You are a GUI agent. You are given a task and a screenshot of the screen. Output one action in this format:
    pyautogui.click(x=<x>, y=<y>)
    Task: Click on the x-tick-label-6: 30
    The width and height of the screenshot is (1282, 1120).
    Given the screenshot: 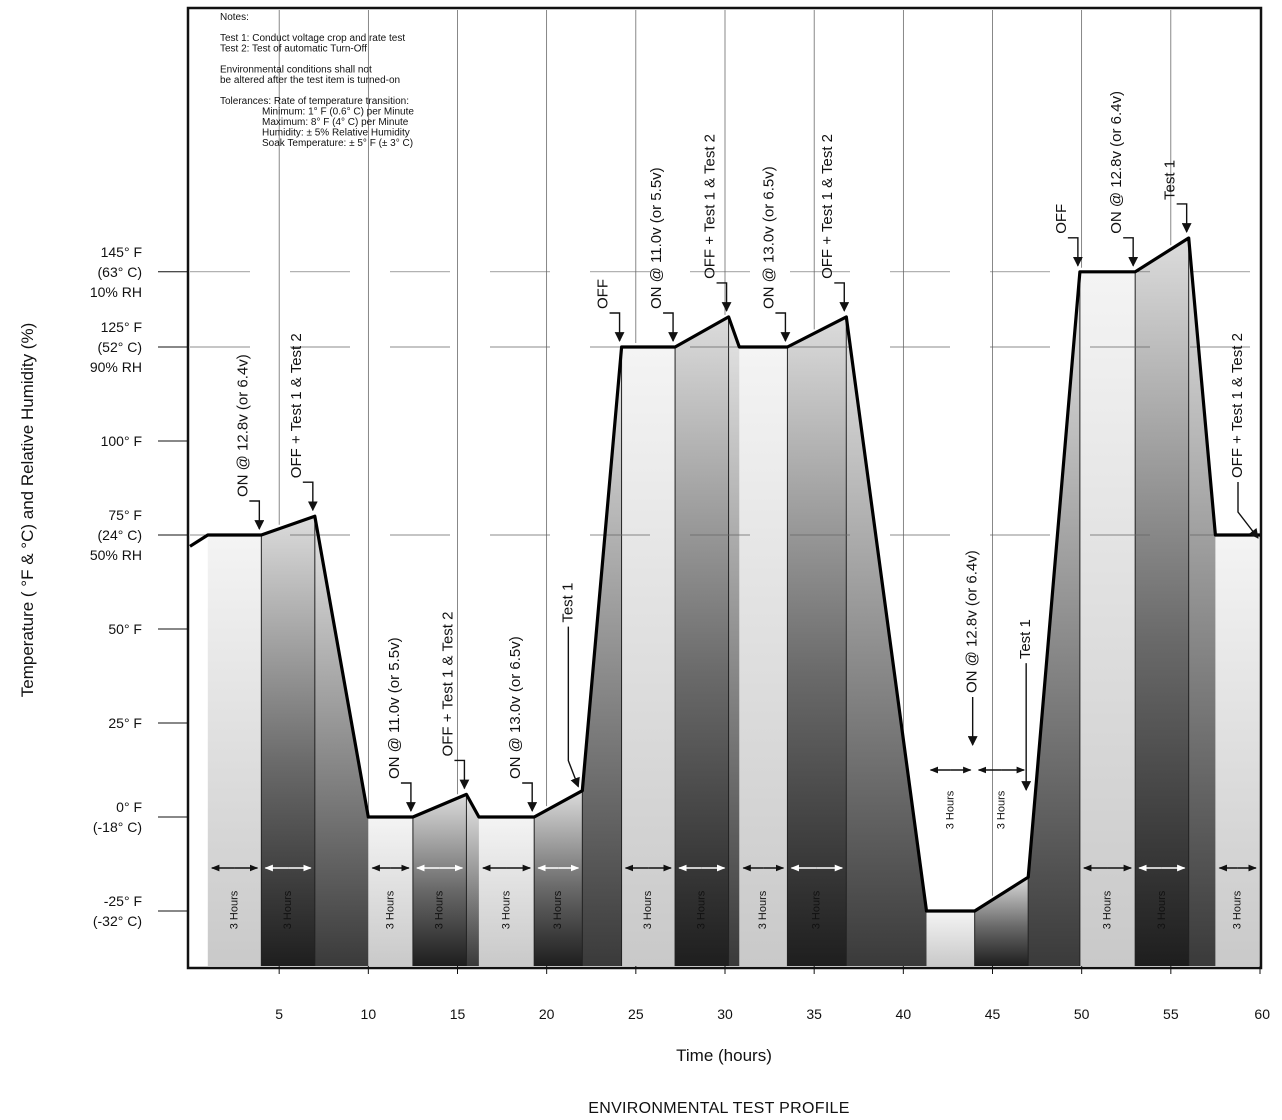 What is the action you would take?
    pyautogui.click(x=725, y=1014)
    